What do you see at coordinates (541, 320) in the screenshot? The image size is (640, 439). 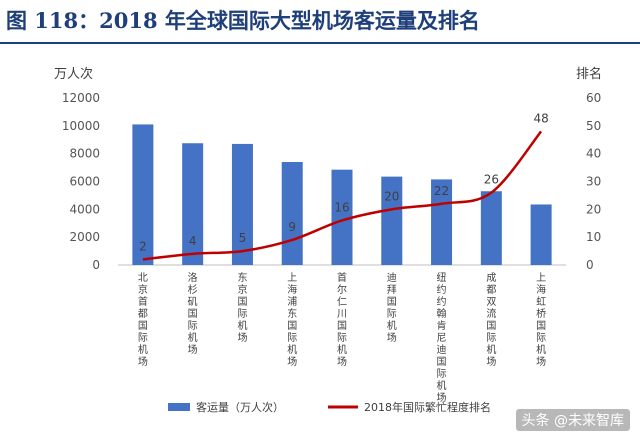 I see `category-label: 上海虹桥国际机场` at bounding box center [541, 320].